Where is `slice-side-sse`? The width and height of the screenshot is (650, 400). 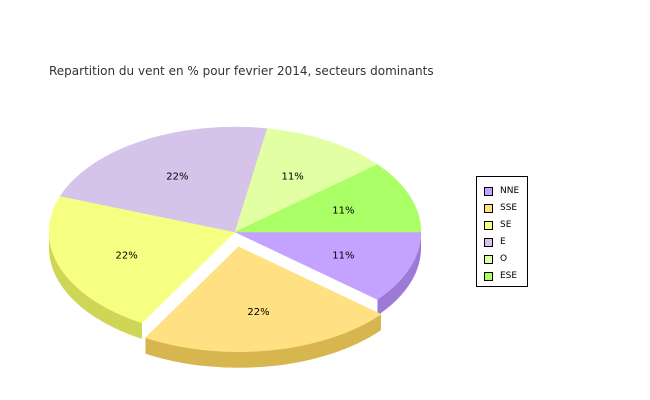
slice-side-sse is located at coordinates (263, 341).